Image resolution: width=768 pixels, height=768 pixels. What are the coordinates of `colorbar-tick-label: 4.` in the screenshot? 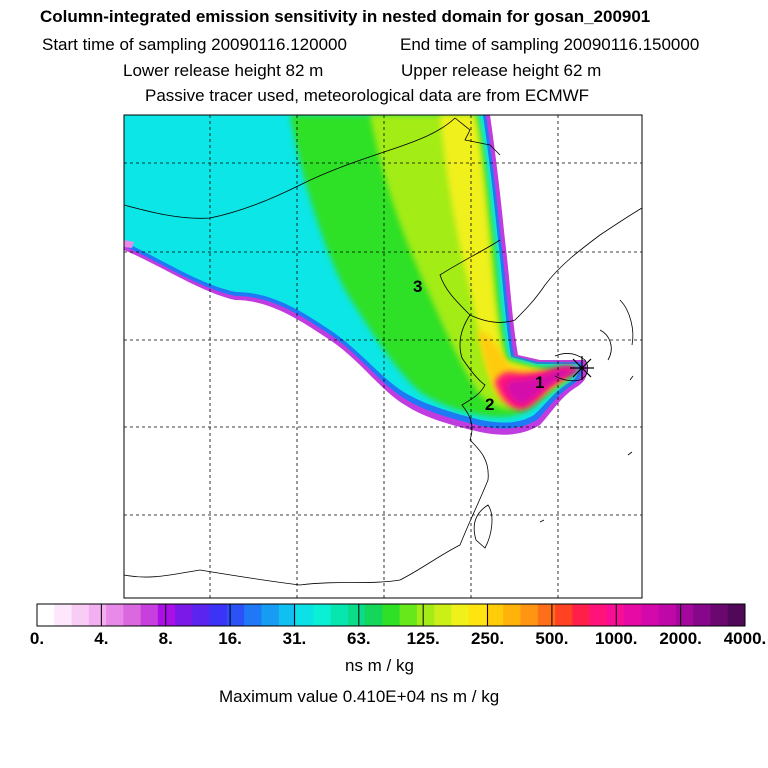 It's located at (101, 638).